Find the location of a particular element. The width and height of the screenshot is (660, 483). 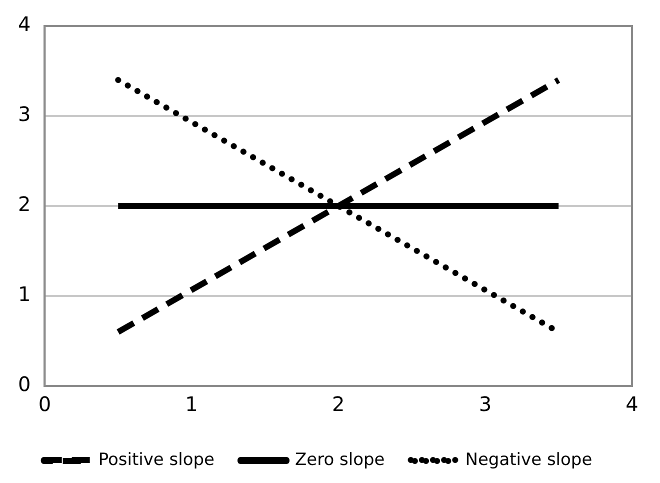

y-tick-label: 4 is located at coordinates (24, 24).